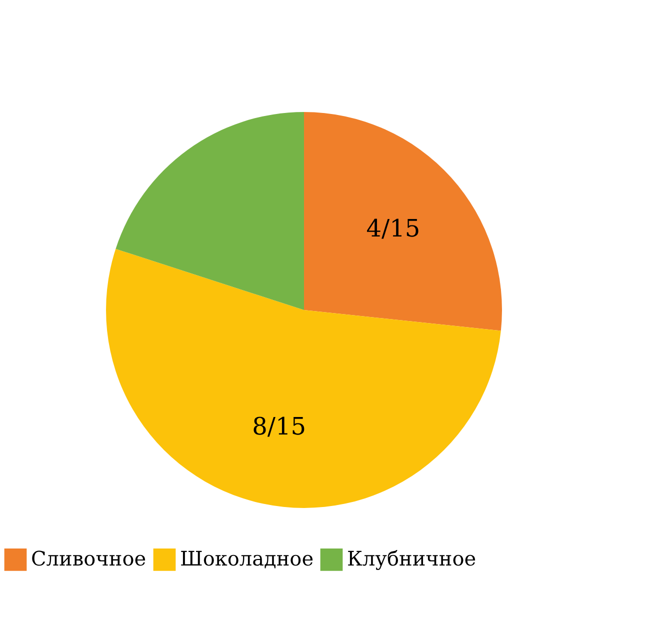  I want to click on legend-label: Сливочное, so click(88, 558).